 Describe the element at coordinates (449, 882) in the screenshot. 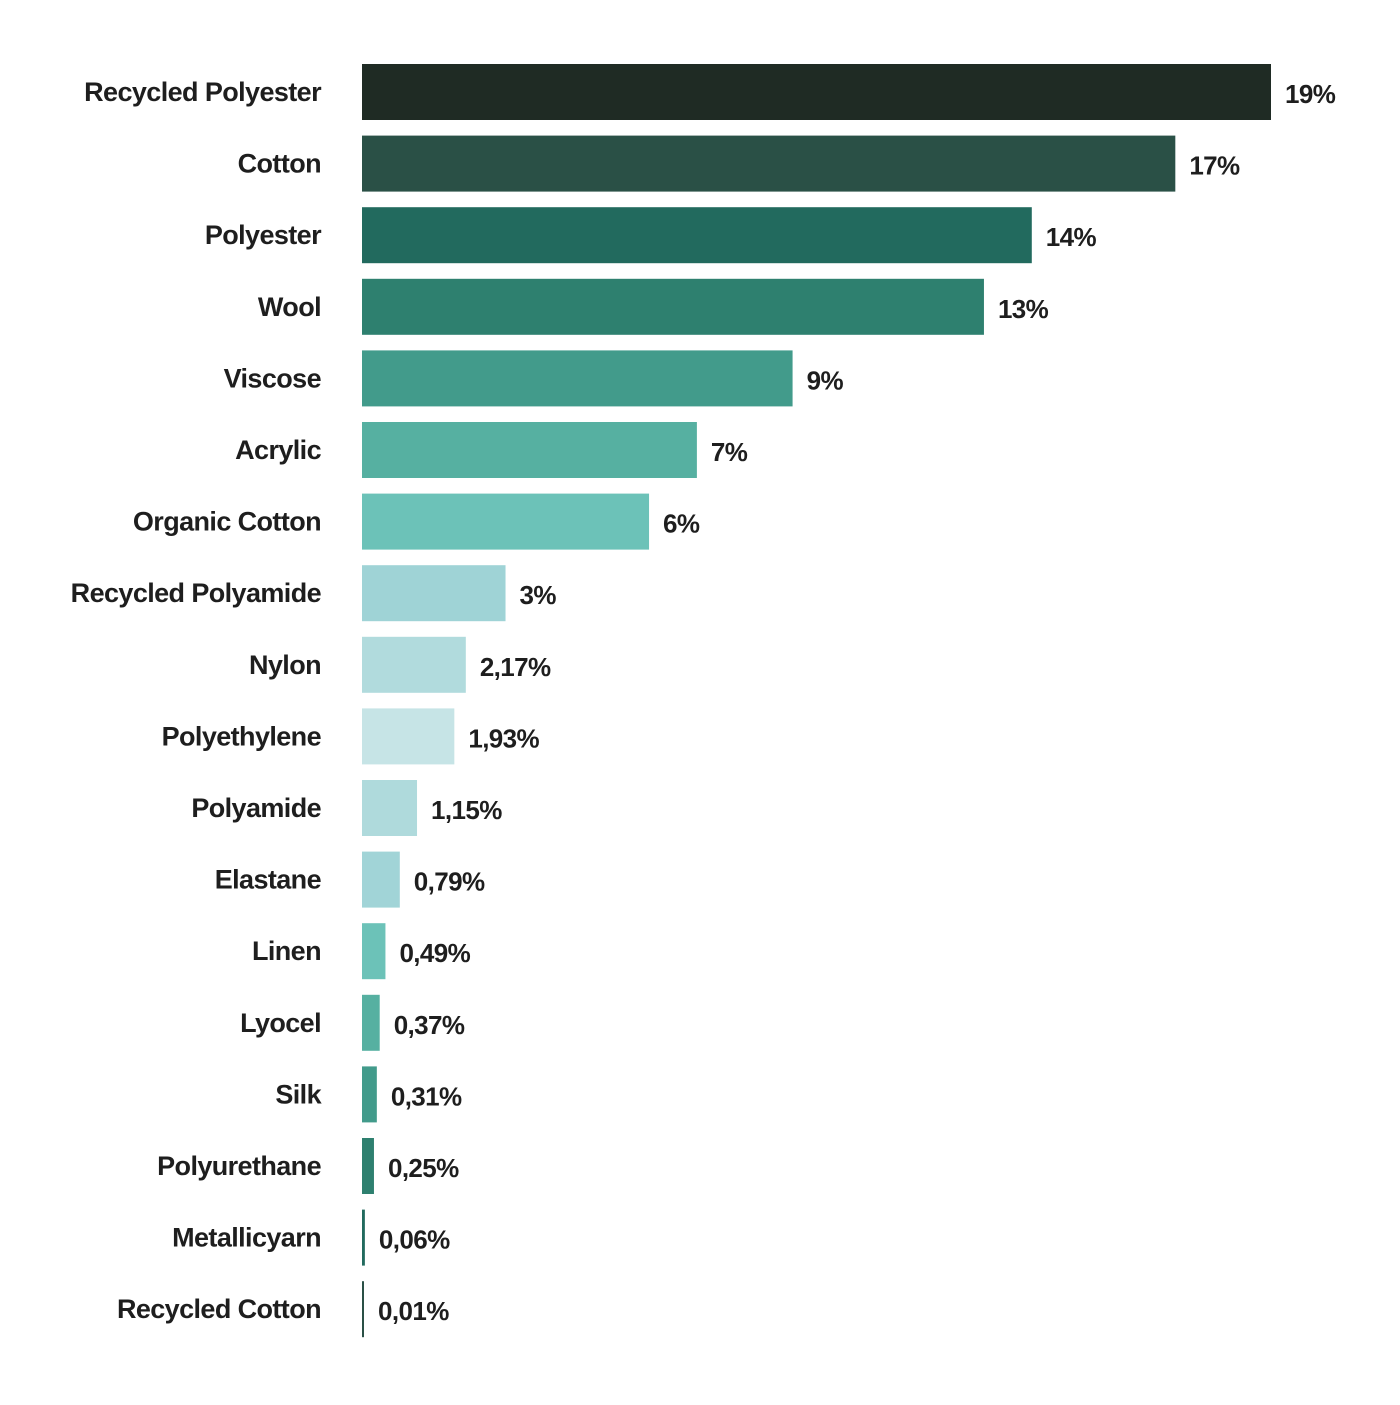

I see `value-label-elastane: 0,79%` at that location.